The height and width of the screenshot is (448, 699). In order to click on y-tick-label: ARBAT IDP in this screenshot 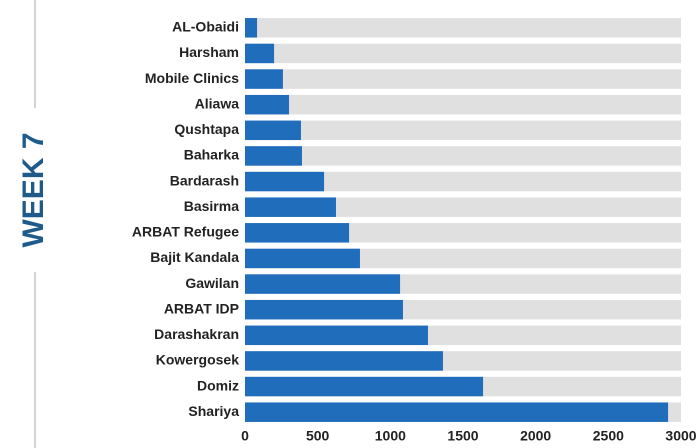, I will do `click(201, 308)`.